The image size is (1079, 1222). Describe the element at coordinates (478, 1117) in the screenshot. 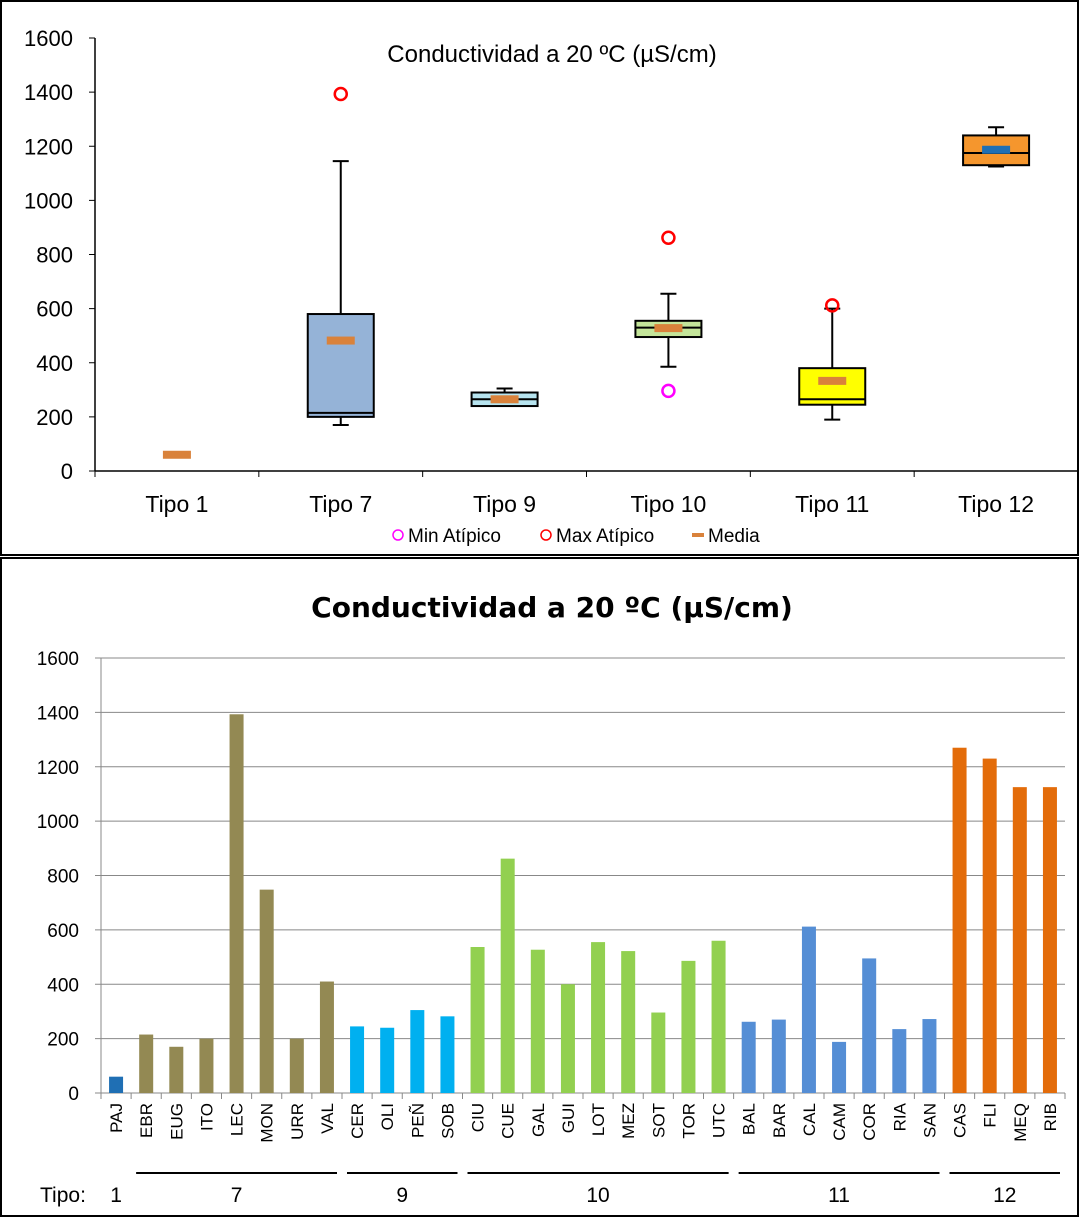

I see `x-category-label: CIU` at that location.